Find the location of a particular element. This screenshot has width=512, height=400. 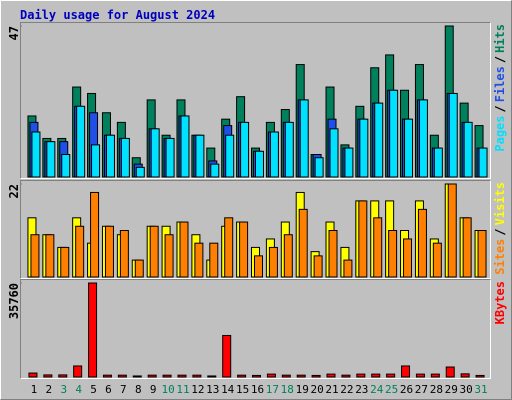

legend: Pages / Files / Hits is located at coordinates (500, 88).